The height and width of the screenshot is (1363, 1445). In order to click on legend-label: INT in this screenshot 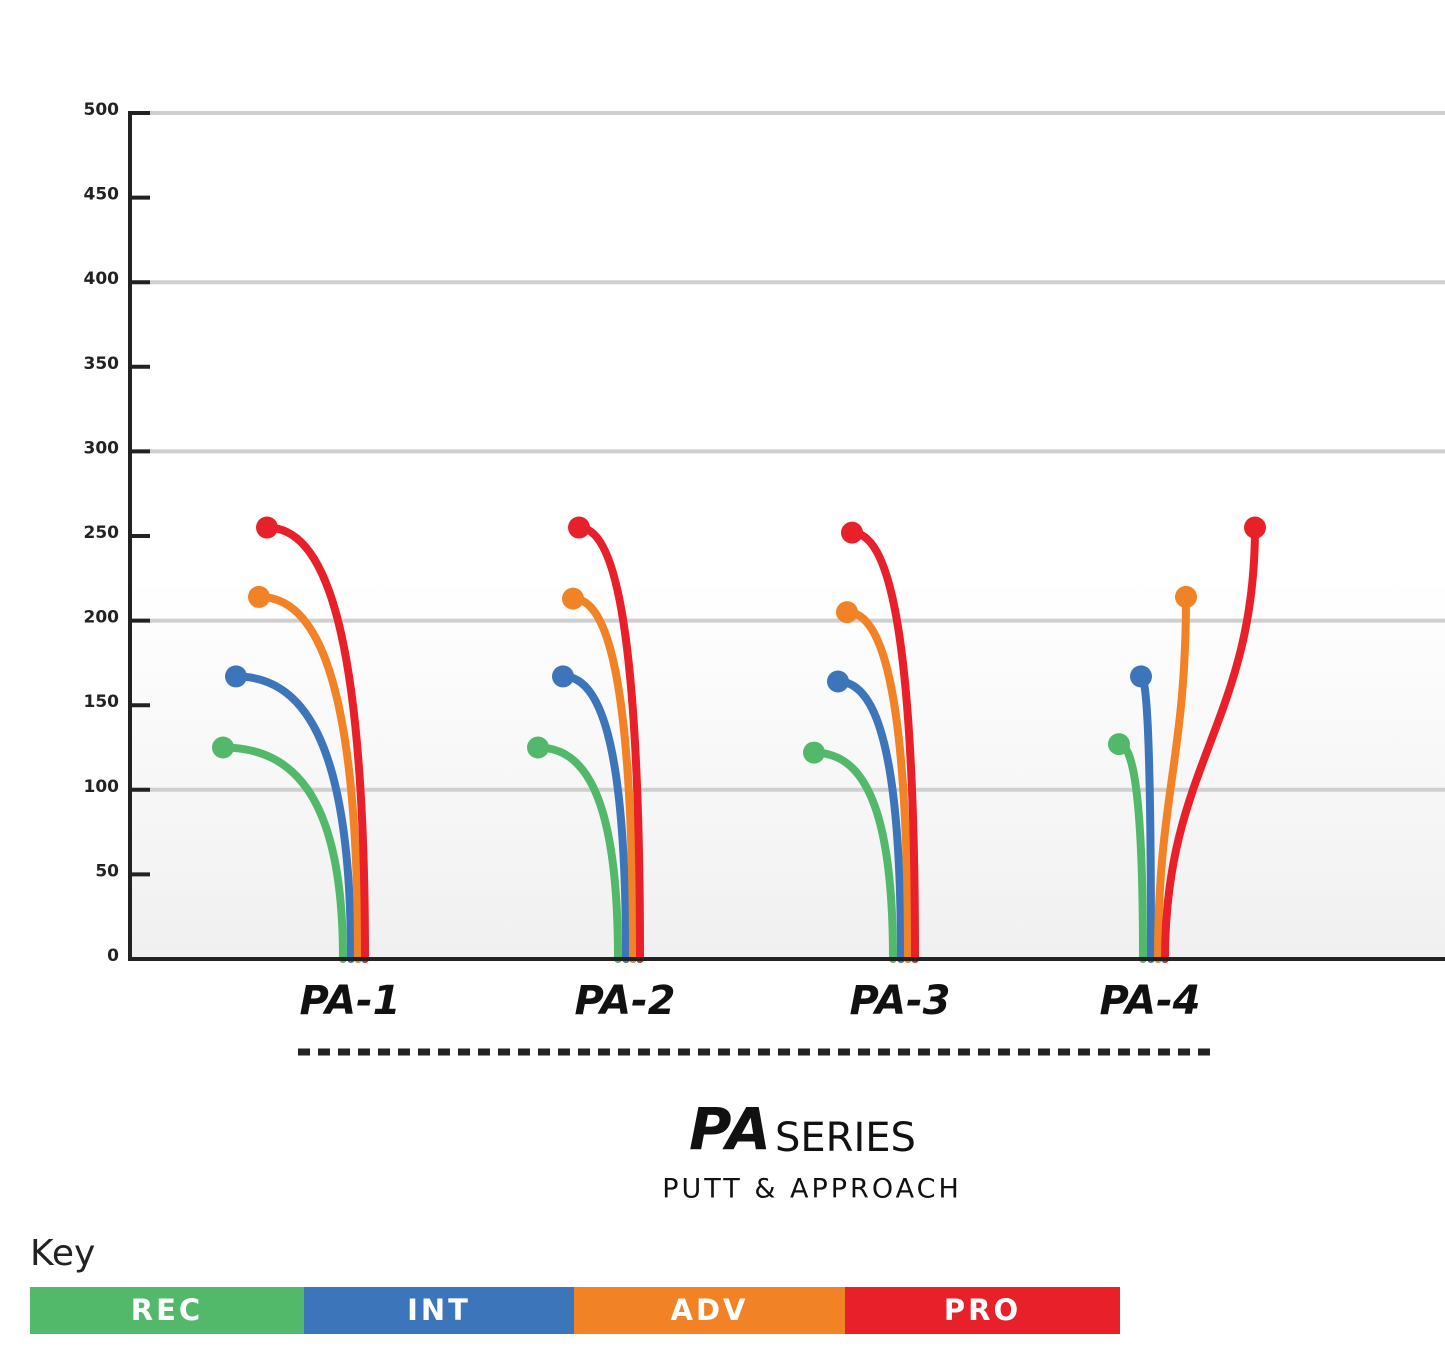, I will do `click(439, 1310)`.